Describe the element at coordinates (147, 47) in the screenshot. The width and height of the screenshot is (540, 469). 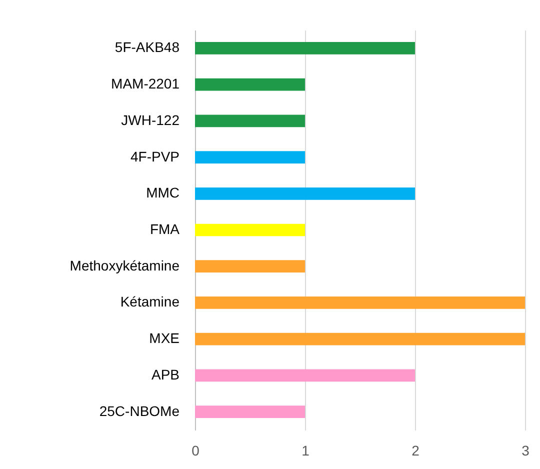
I see `y-tick-label: 5F-AKB48` at that location.